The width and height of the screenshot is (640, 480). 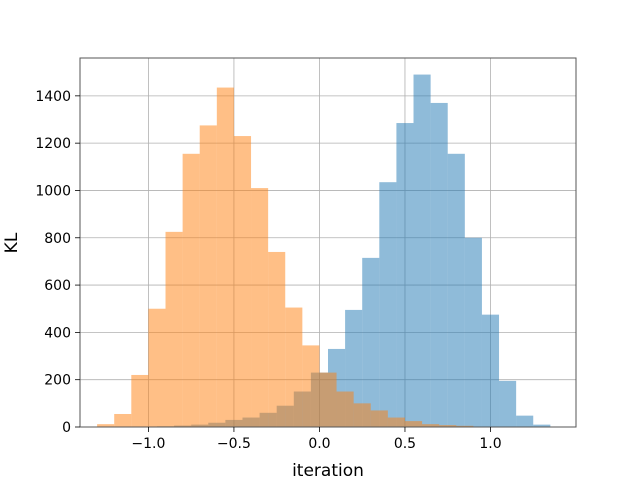 What do you see at coordinates (57, 286) in the screenshot?
I see `y-tick-label: 600` at bounding box center [57, 286].